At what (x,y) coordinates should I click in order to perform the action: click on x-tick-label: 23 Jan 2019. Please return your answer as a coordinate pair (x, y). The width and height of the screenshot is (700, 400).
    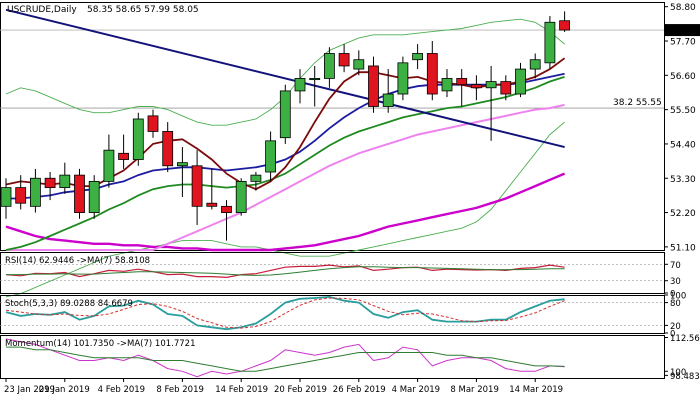
    Looking at the image, I should click on (29, 390).